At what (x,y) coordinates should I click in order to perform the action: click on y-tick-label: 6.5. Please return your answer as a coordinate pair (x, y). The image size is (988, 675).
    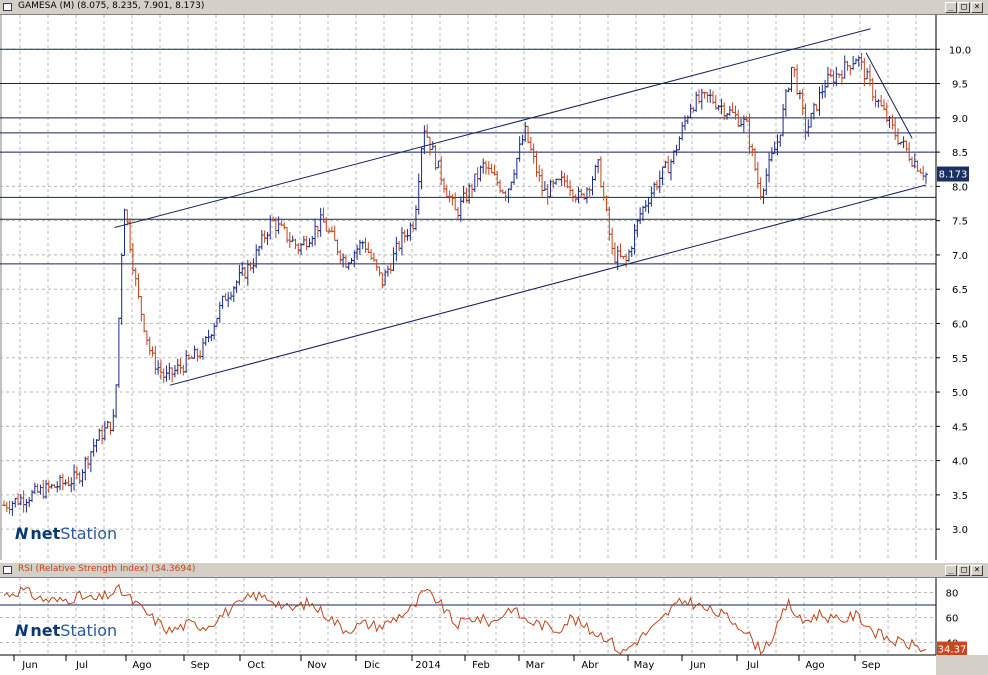
    Looking at the image, I should click on (960, 290).